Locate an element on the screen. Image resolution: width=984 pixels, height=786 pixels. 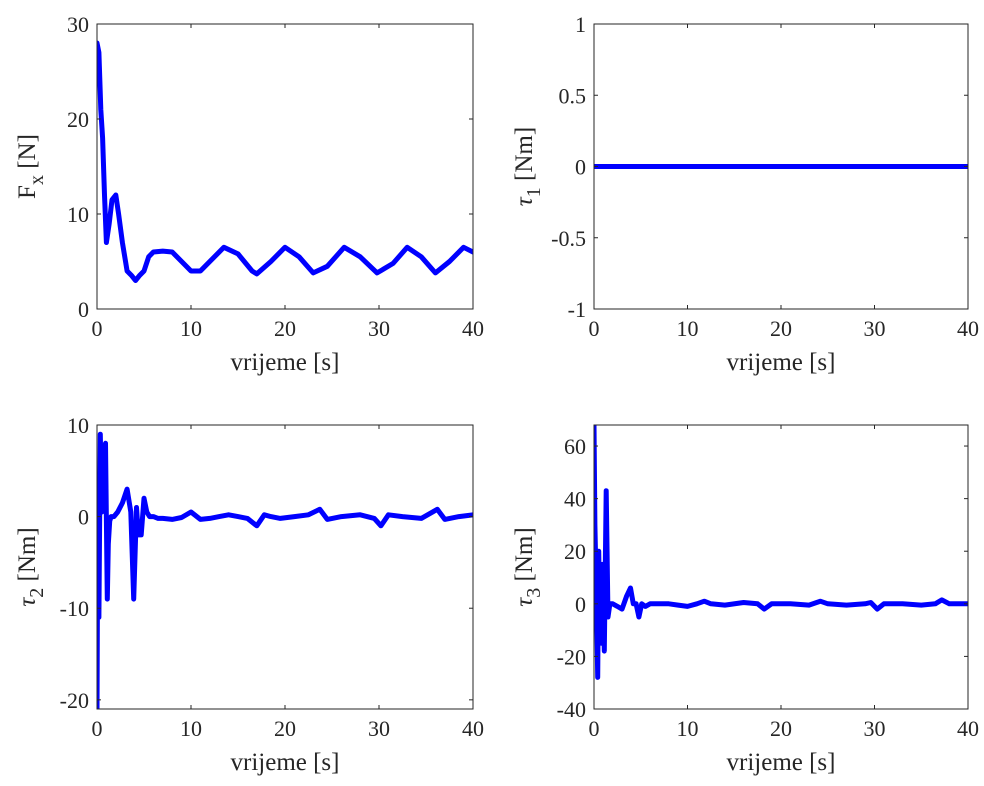
series-line-tau2 is located at coordinates (285, 570).